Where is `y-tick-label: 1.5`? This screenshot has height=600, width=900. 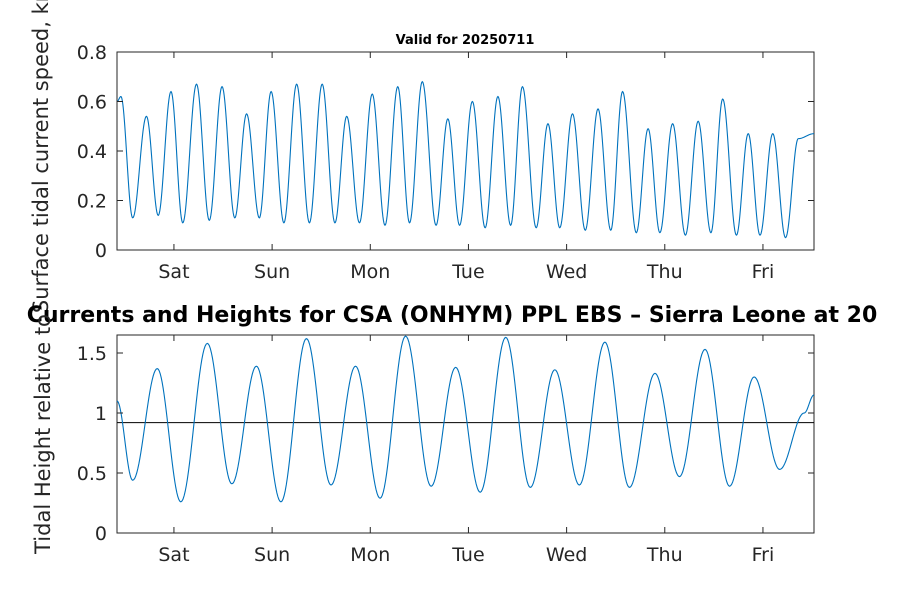 y-tick-label: 1.5 is located at coordinates (92, 354).